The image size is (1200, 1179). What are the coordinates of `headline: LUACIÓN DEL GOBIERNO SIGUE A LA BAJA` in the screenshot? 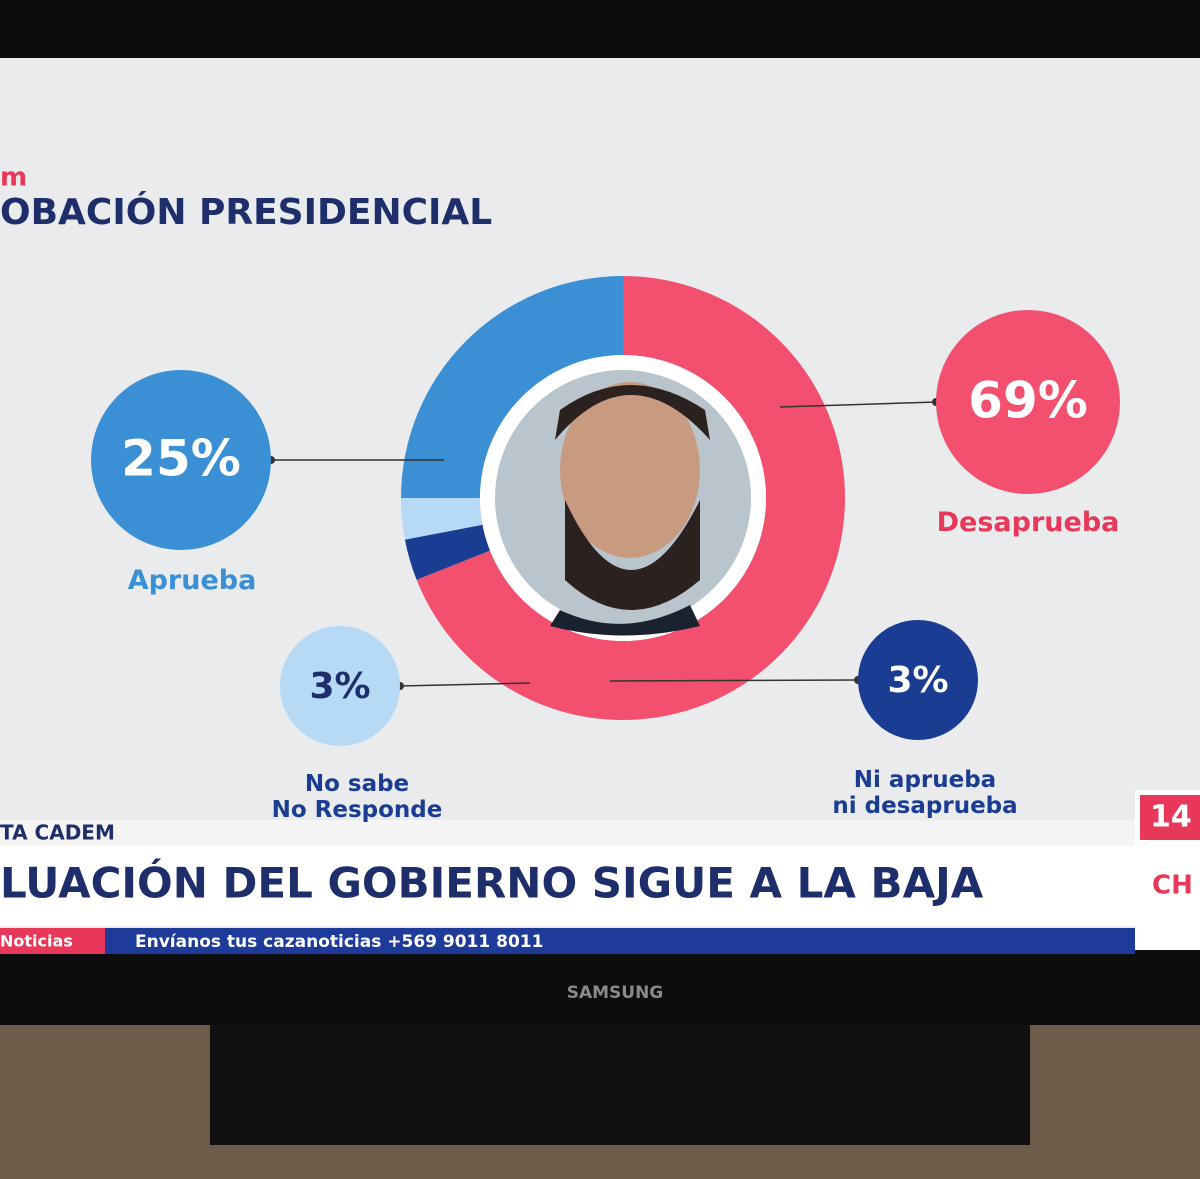 It's located at (492, 883).